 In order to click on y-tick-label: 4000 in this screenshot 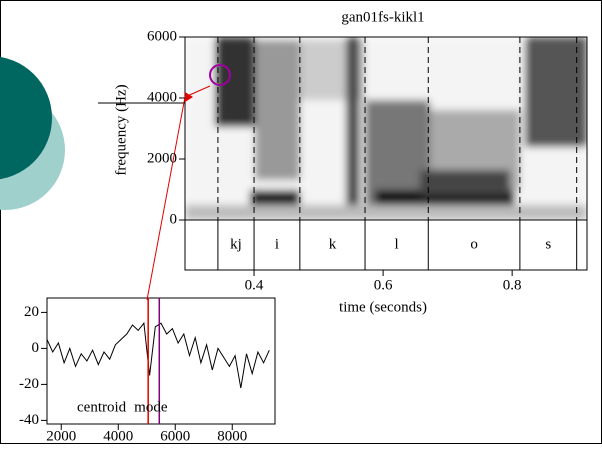, I will do `click(162, 97)`.